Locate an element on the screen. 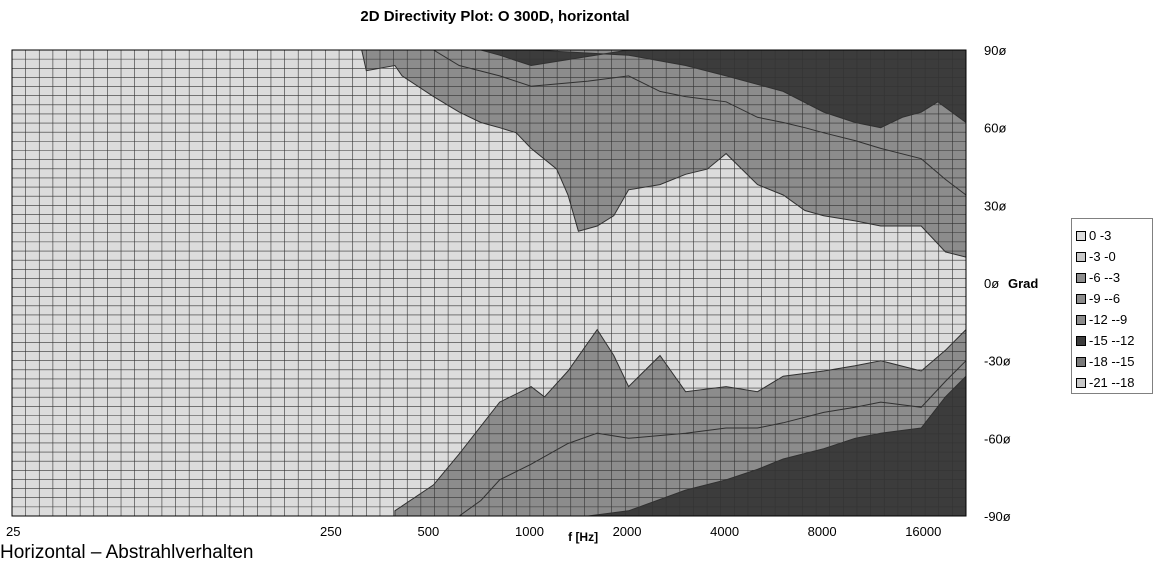 This screenshot has height=568, width=1156. legend-item: -21 --18 is located at coordinates (1114, 382).